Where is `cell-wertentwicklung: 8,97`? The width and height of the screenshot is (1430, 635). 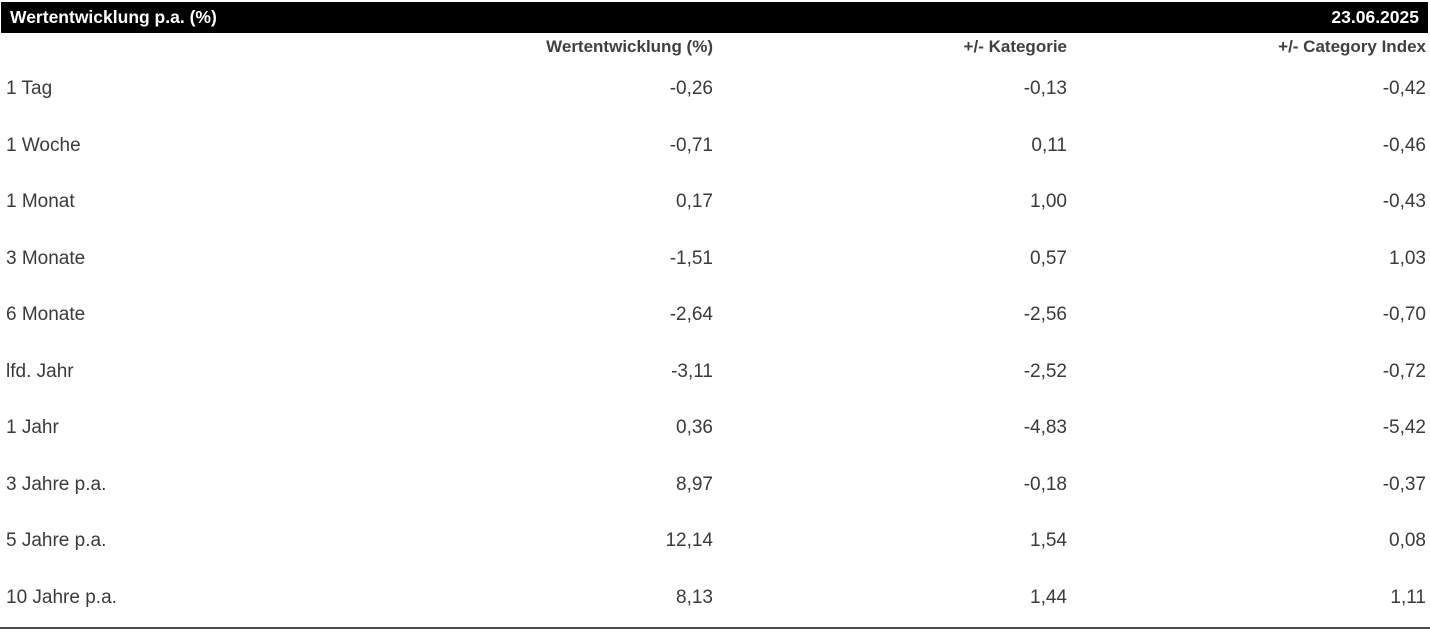
cell-wertentwicklung: 8,97 is located at coordinates (694, 484).